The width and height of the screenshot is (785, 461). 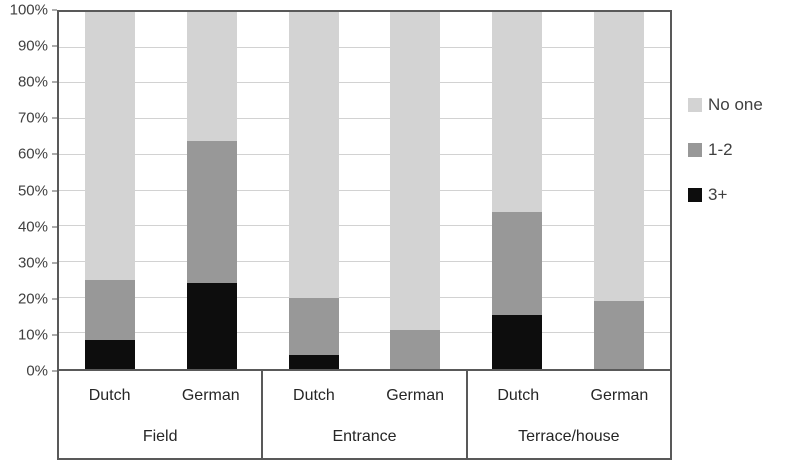 I want to click on legend: No one 1-2 3+, so click(x=725, y=162).